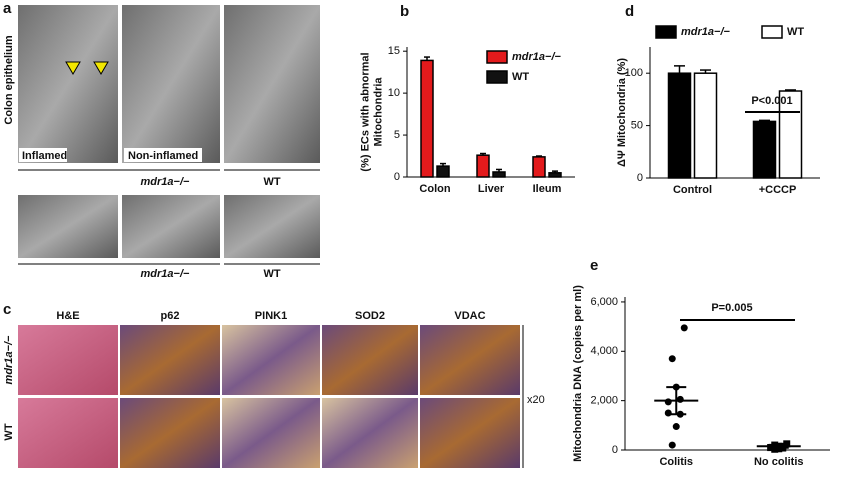 The height and width of the screenshot is (477, 846). What do you see at coordinates (629, 11) in the screenshot?
I see `panel-label: d` at bounding box center [629, 11].